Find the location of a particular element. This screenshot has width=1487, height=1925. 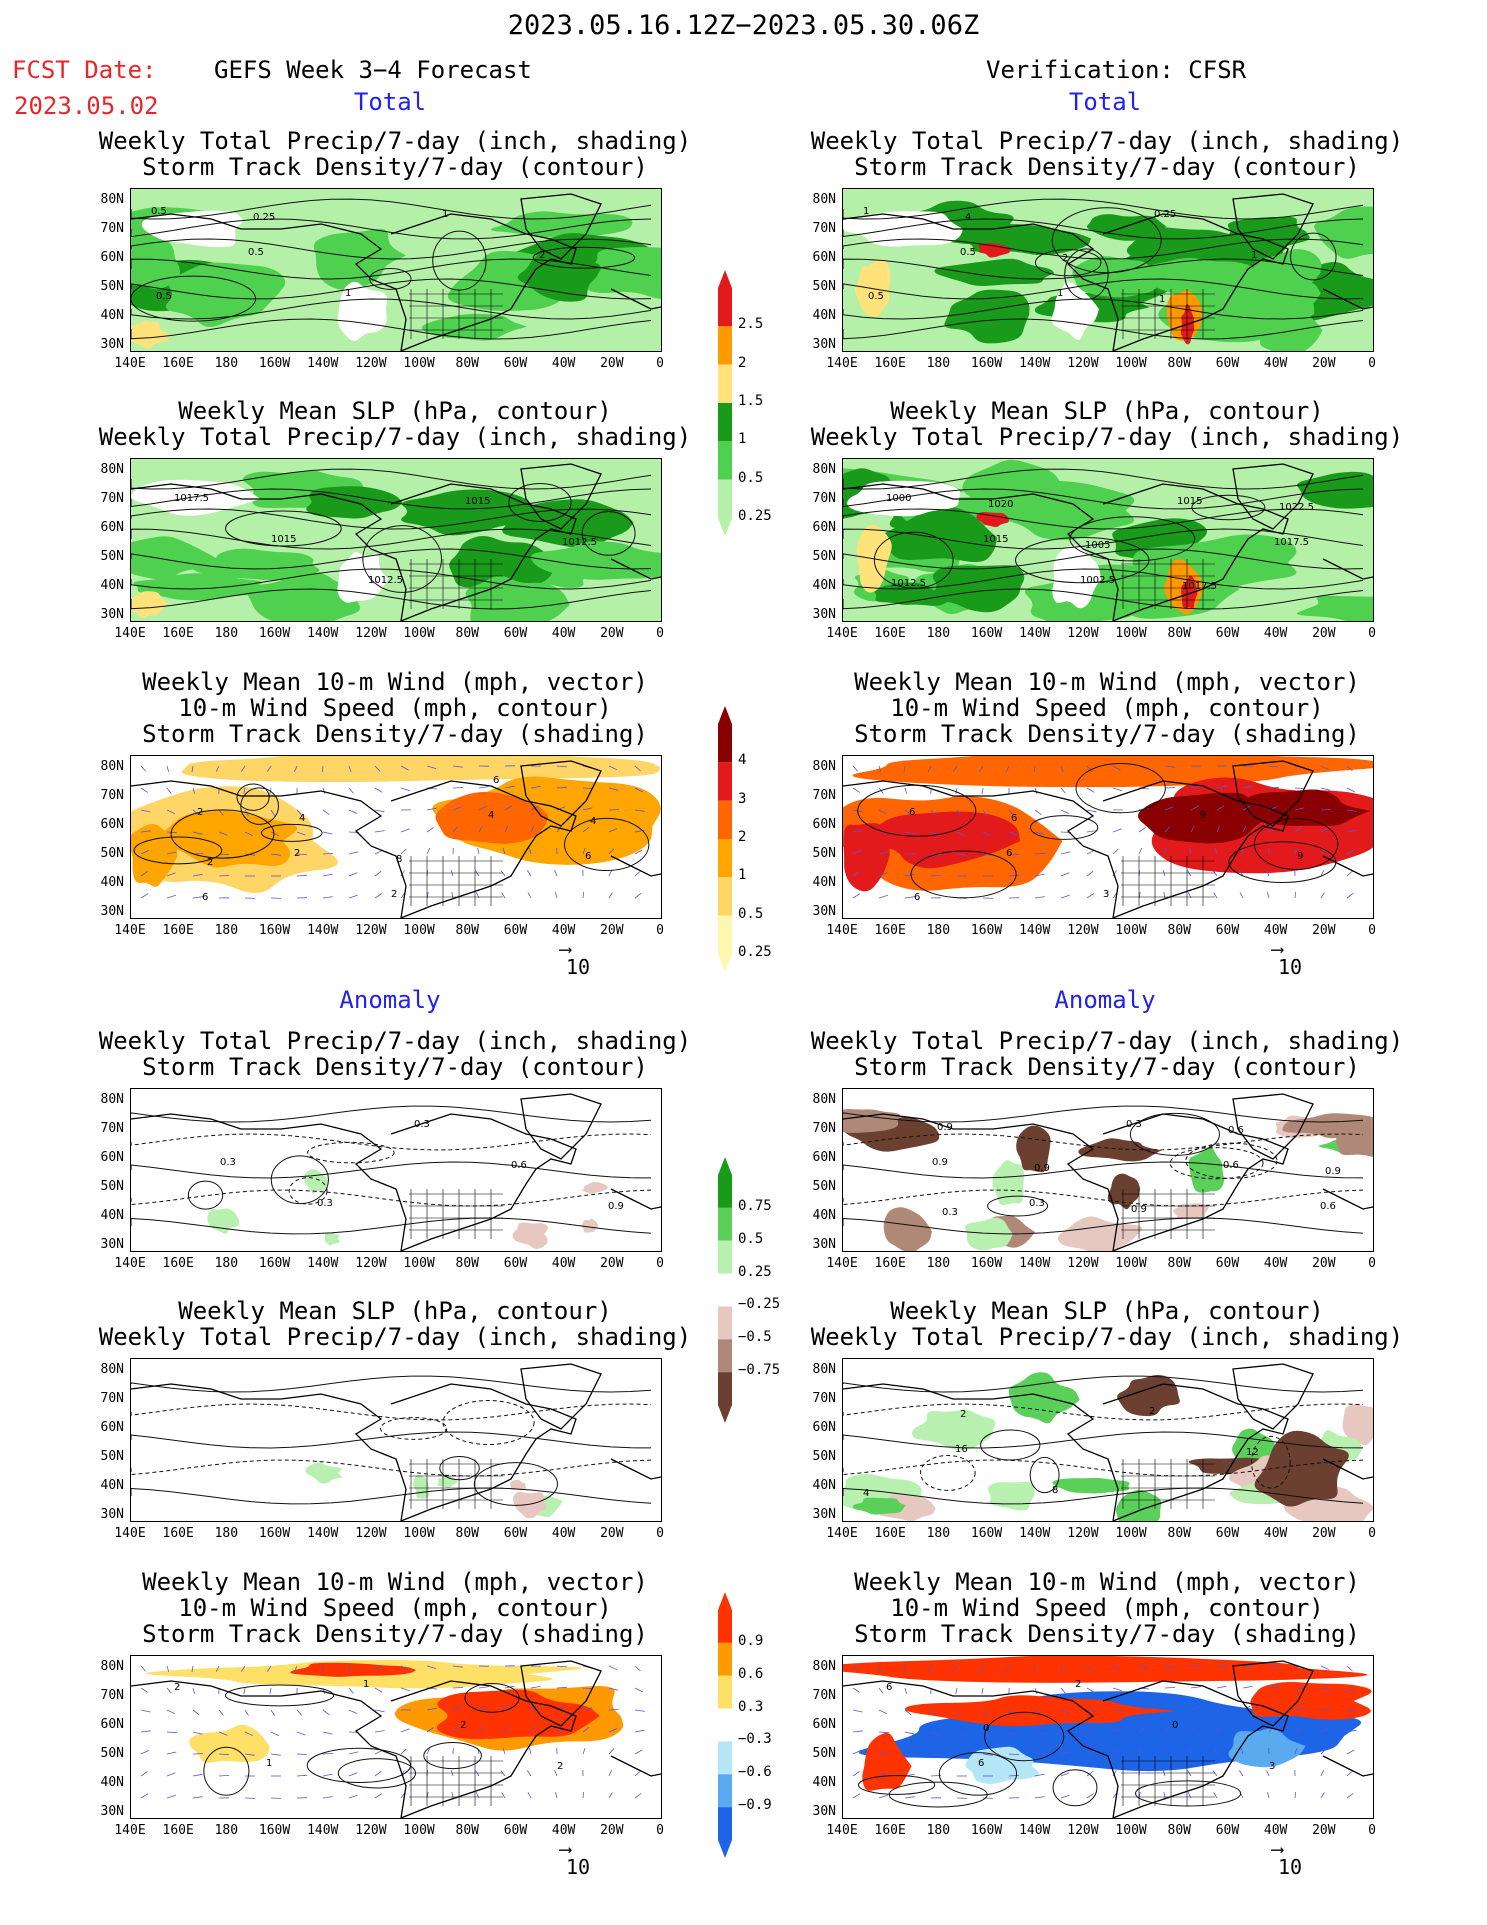

contour-label: 0.5 is located at coordinates (159, 211).